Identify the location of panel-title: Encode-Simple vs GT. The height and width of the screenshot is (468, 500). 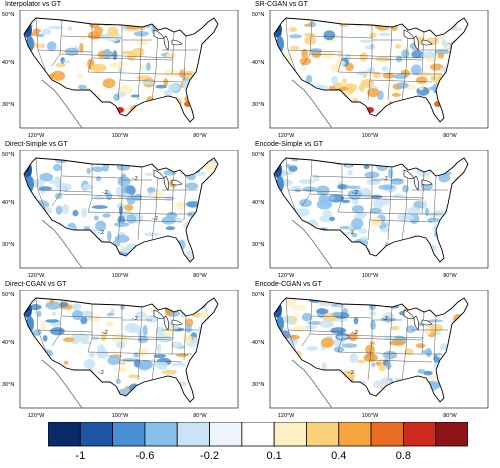
(289, 144).